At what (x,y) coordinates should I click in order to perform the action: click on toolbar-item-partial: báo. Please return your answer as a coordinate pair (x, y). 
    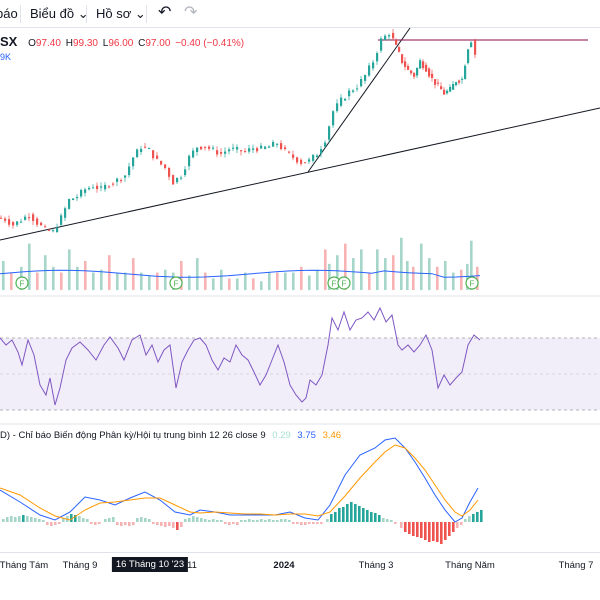
    Looking at the image, I should click on (9, 13).